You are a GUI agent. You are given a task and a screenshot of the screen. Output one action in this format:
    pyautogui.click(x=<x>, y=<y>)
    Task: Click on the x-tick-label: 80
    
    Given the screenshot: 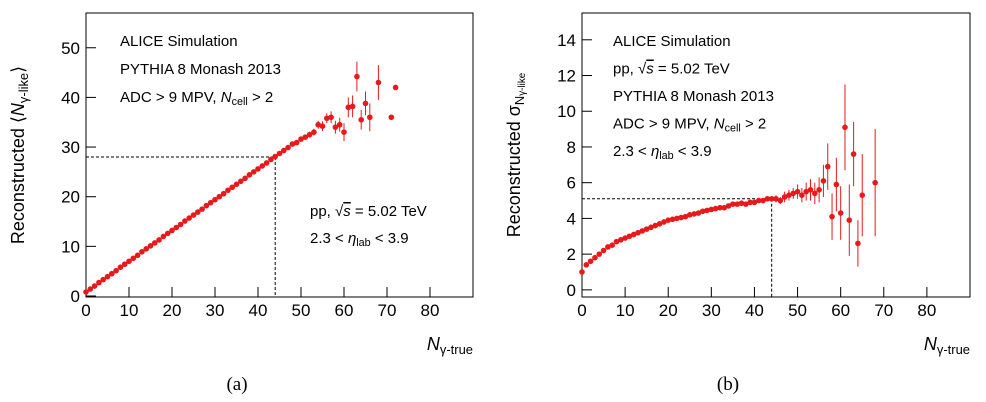 What is the action you would take?
    pyautogui.click(x=926, y=310)
    